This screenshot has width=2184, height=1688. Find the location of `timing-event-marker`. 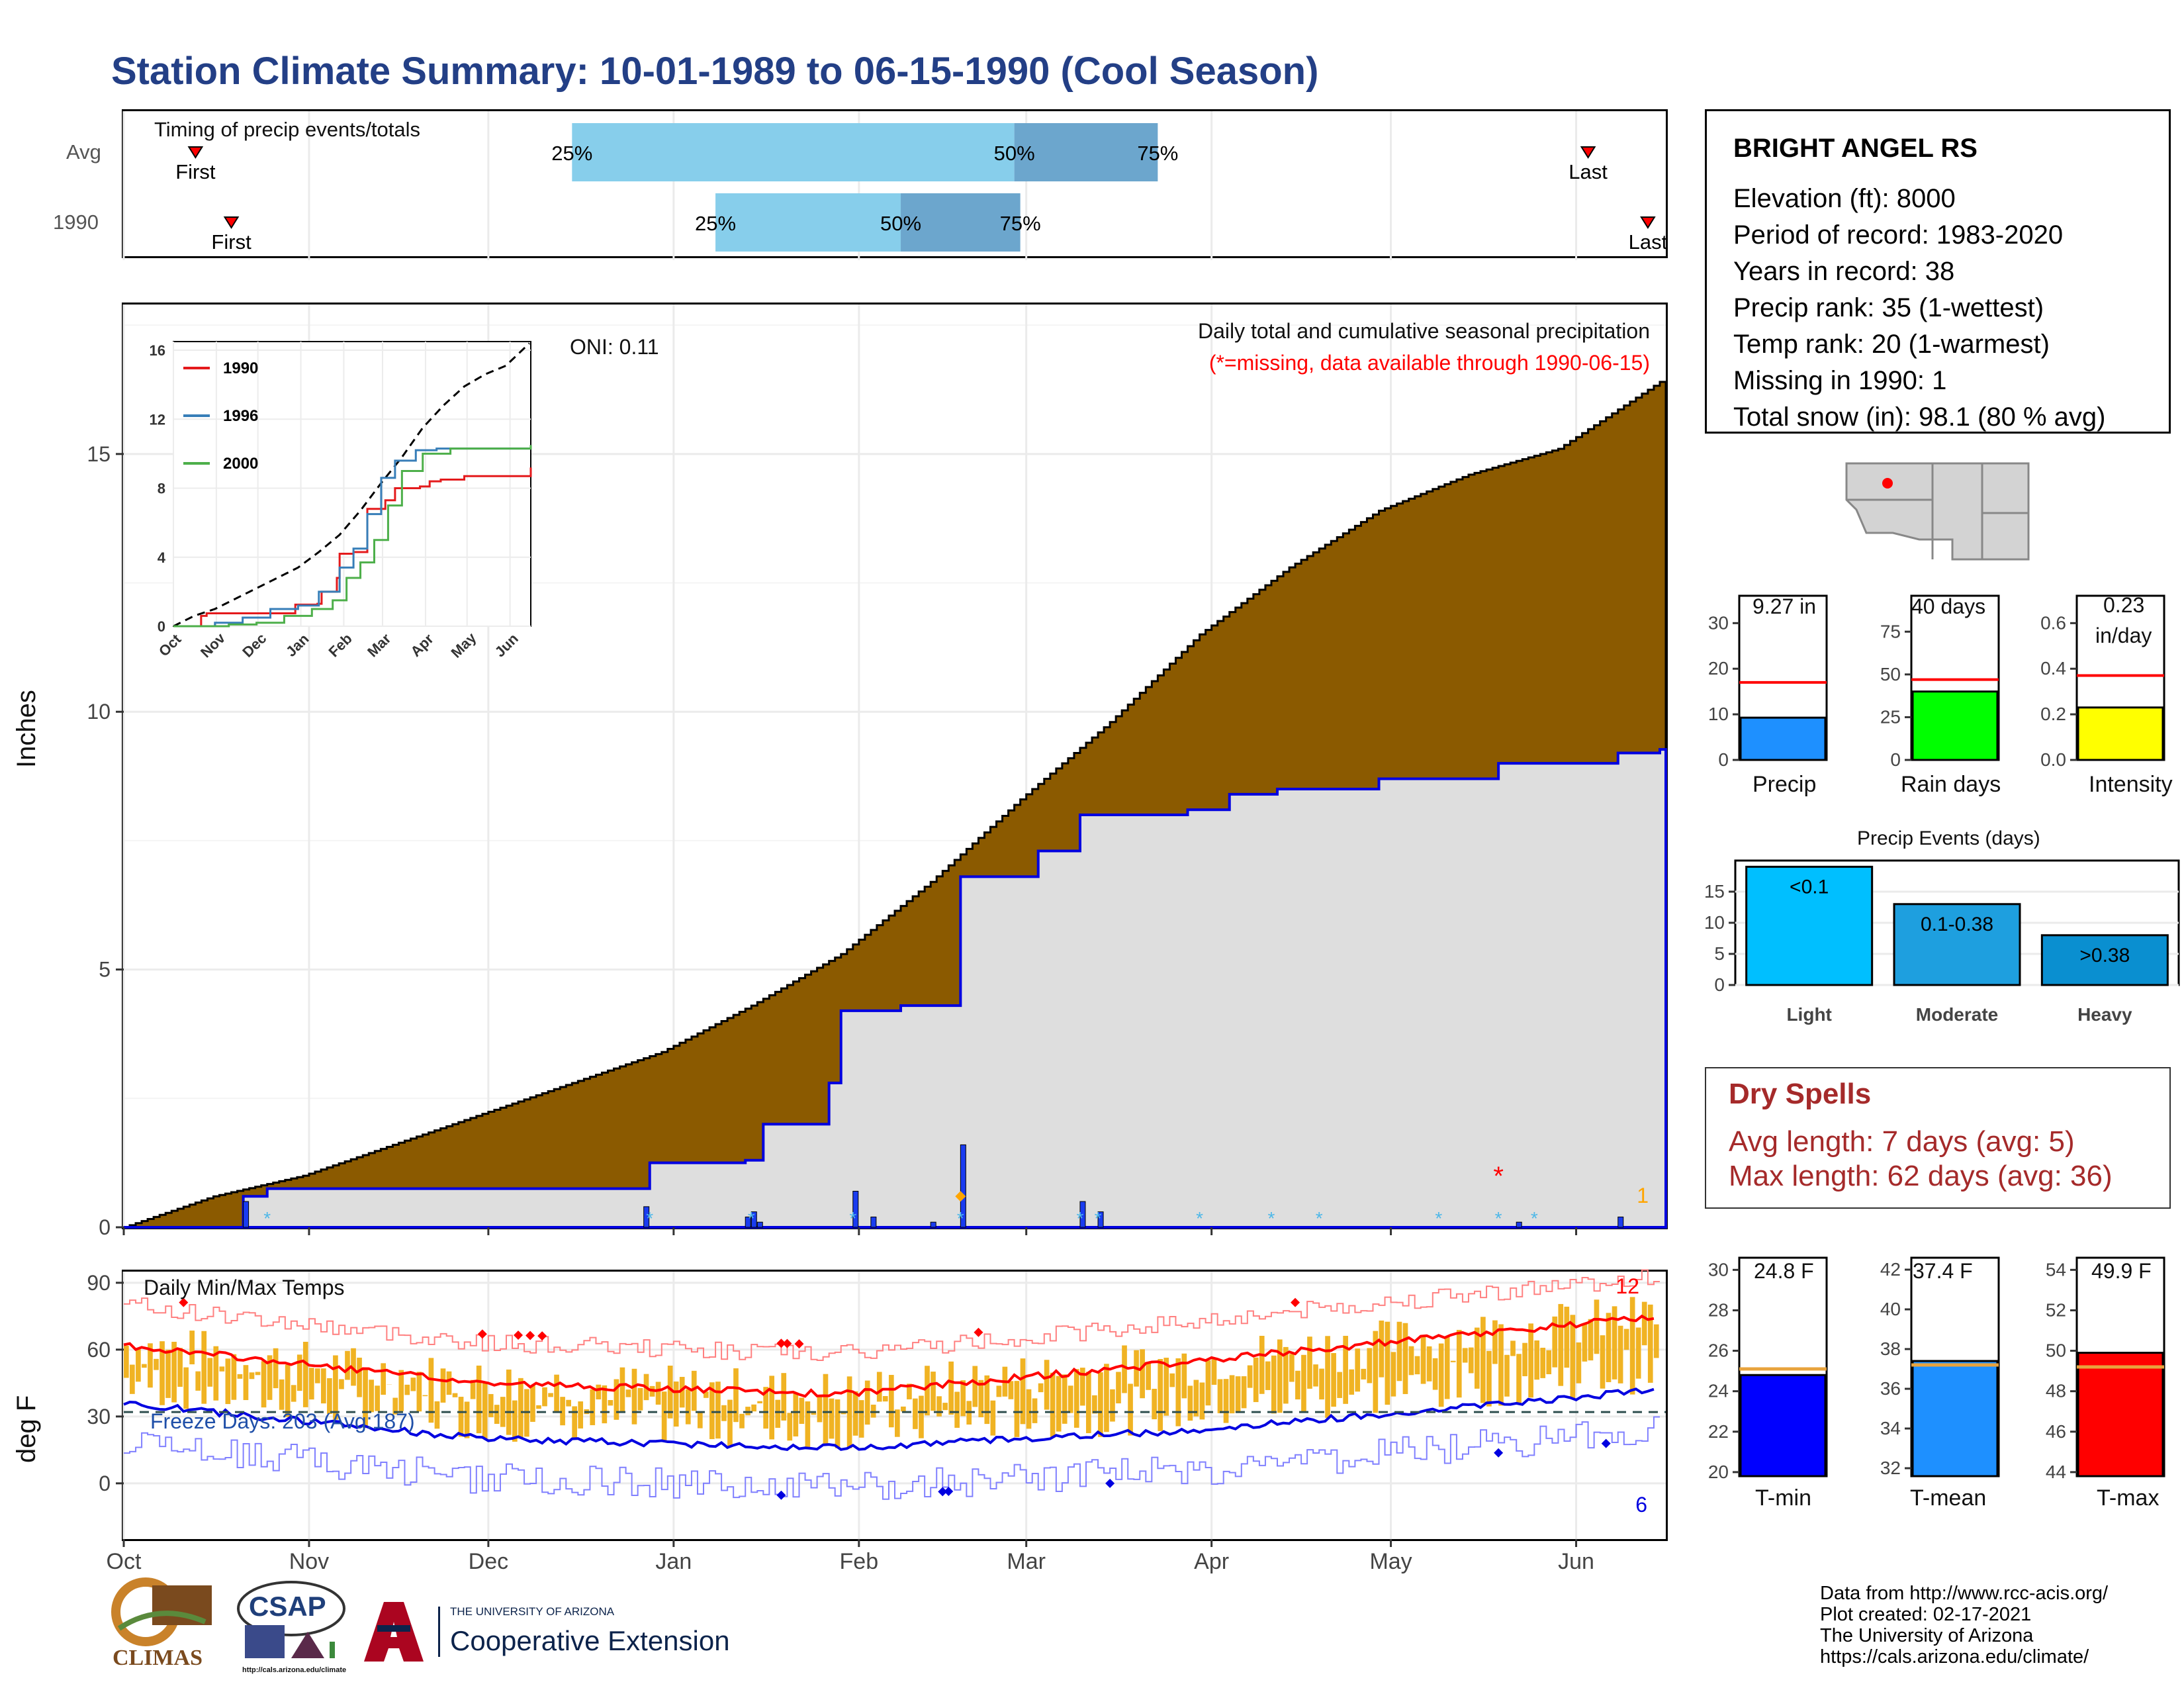

timing-event-marker is located at coordinates (231, 222).